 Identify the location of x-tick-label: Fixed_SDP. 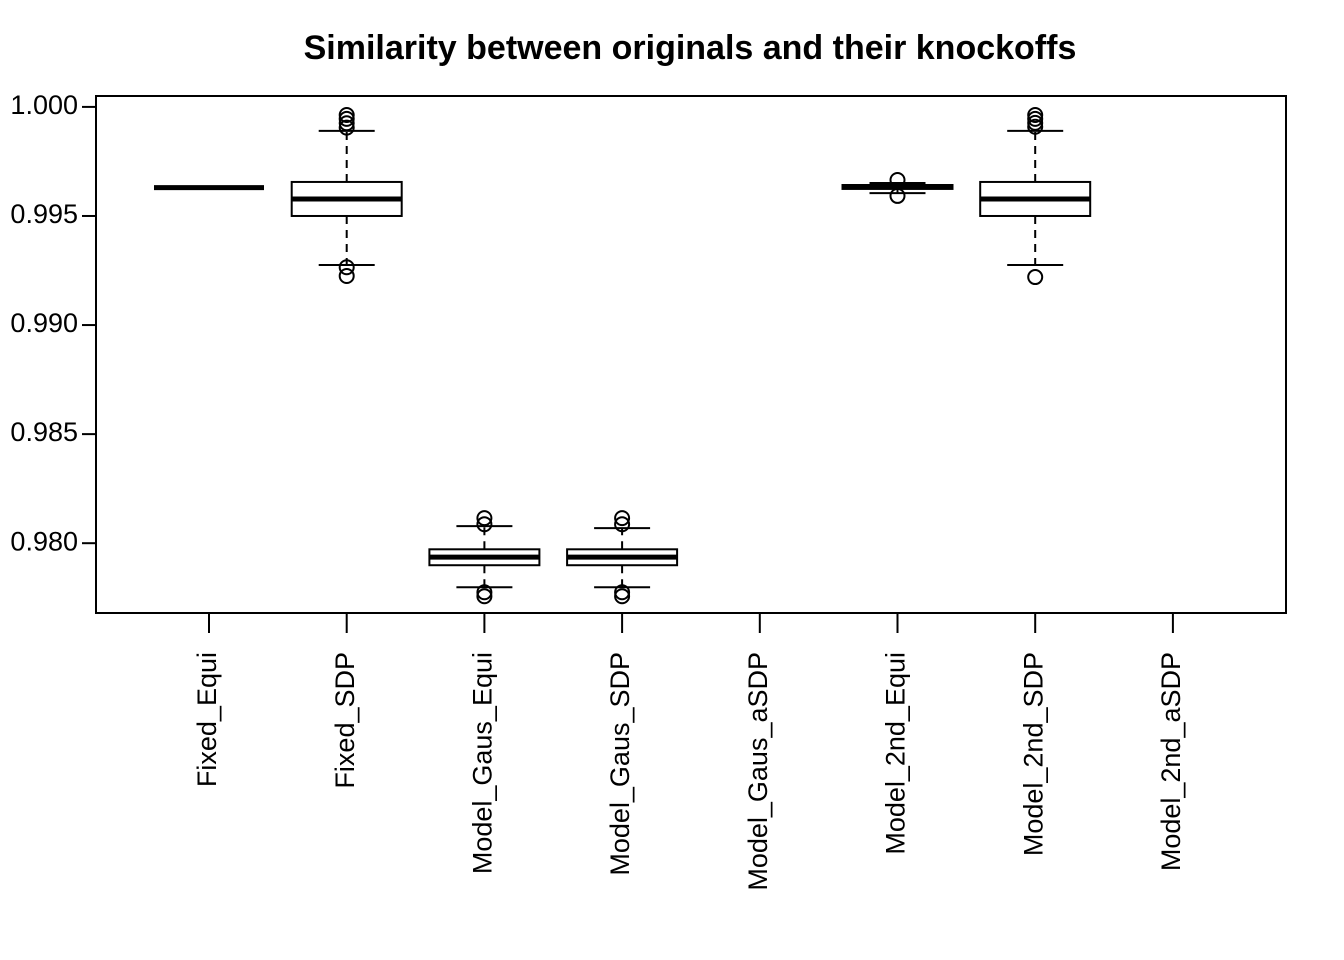
(345, 720).